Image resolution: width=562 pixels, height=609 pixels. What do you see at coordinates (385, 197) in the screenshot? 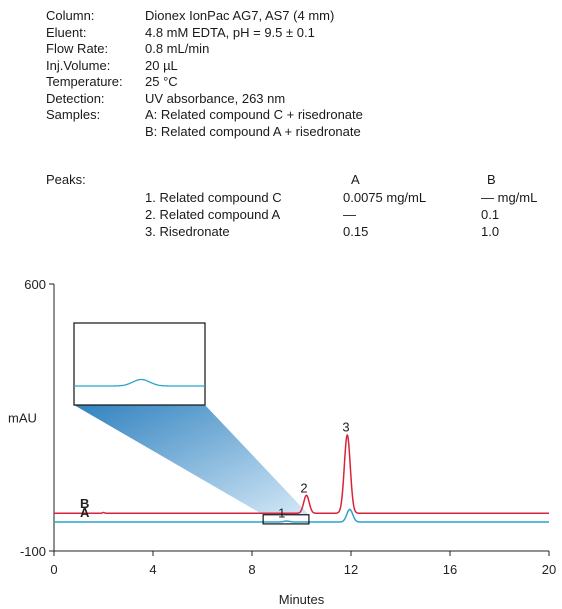
I see `peak-row-1-a: 0.0075 mg/mL` at bounding box center [385, 197].